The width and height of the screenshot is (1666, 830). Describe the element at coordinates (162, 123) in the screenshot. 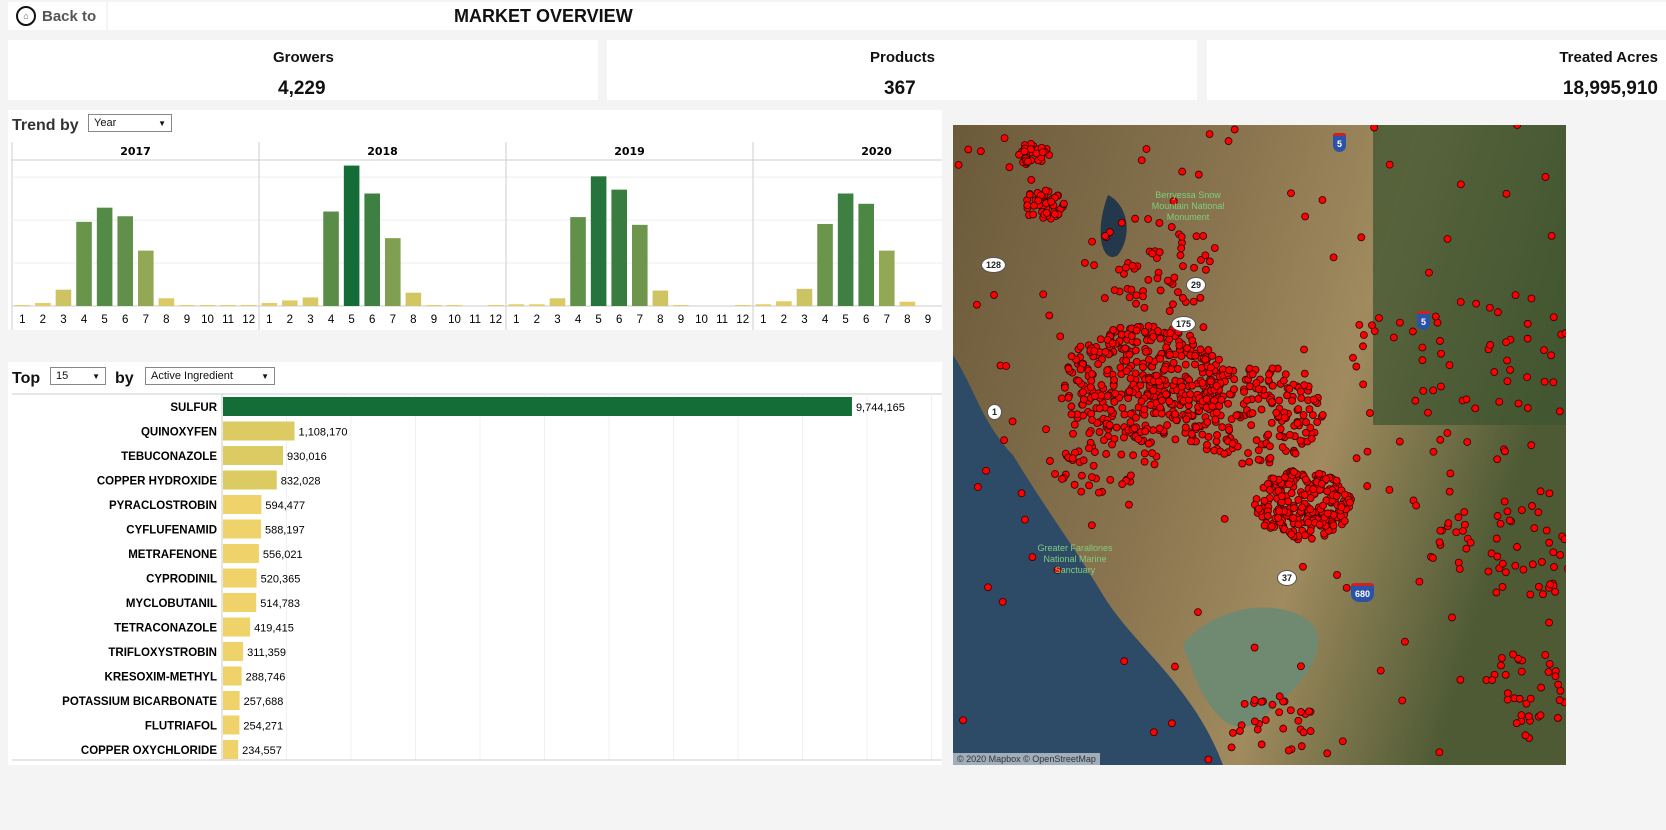

I see `chevron-down-icon: ▼` at that location.